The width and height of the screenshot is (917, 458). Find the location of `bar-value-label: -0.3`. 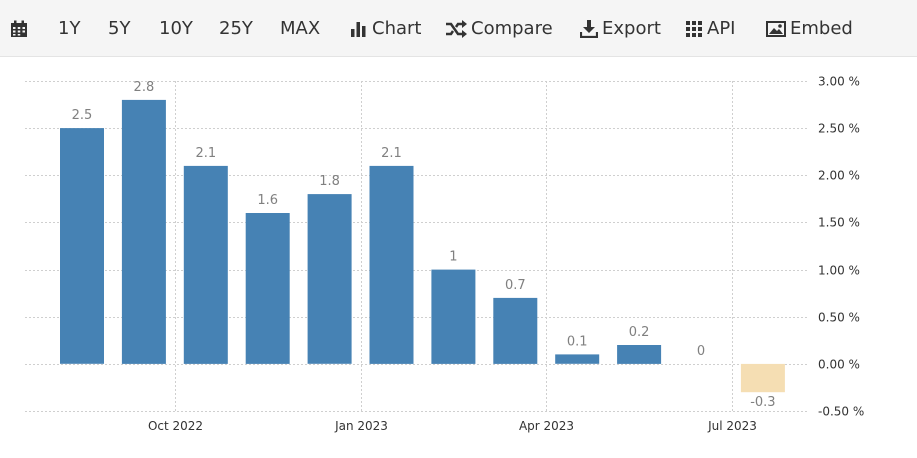

bar-value-label: -0.3 is located at coordinates (762, 402).